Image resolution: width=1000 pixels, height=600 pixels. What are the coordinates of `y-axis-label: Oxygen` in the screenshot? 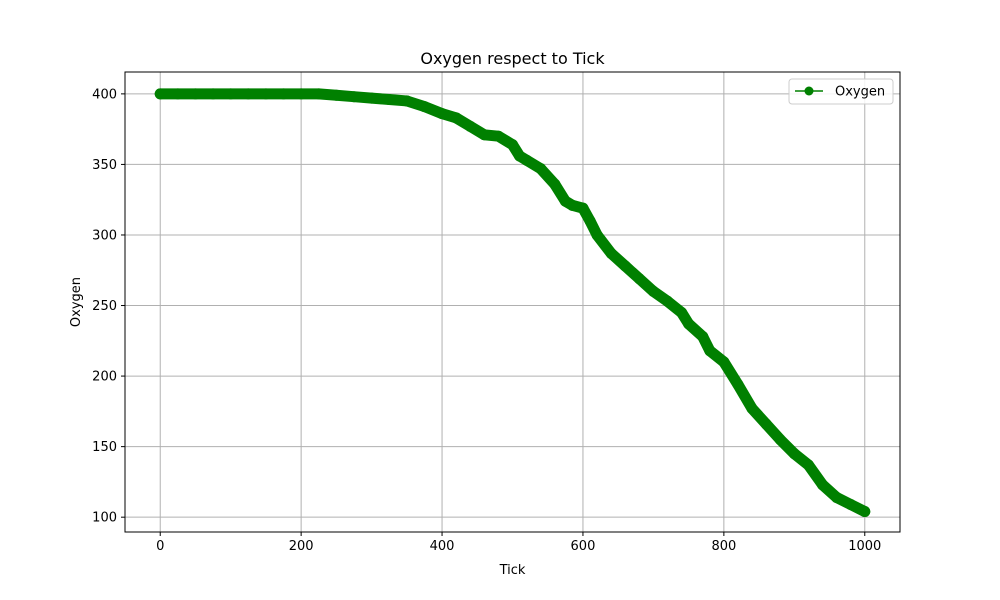 It's located at (76, 302).